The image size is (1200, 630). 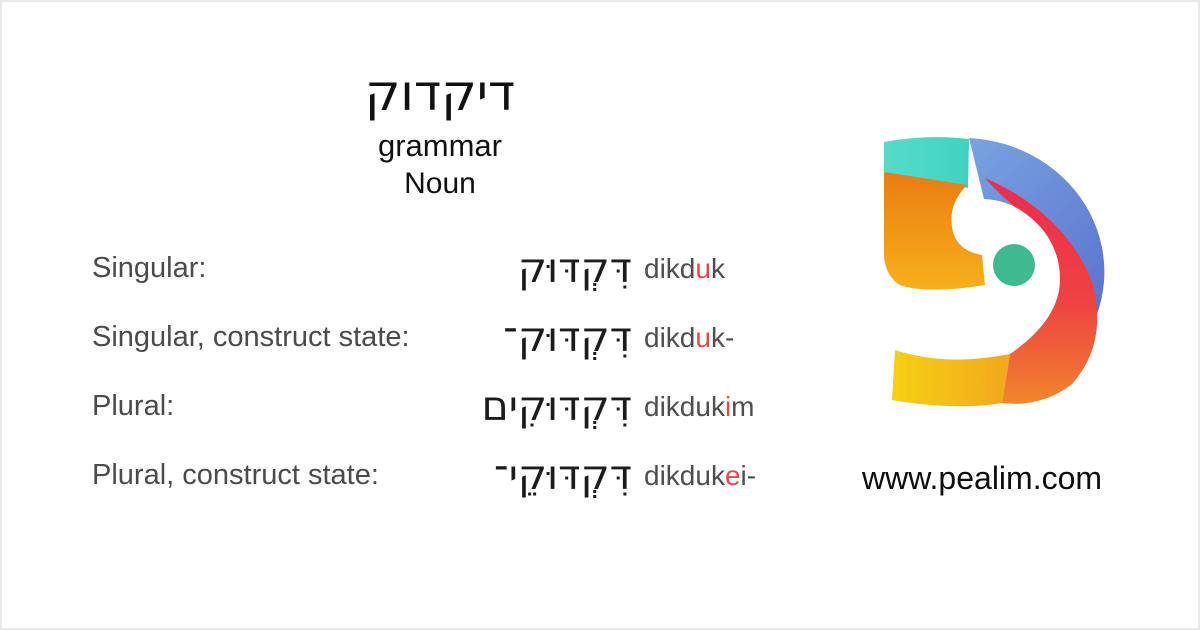 I want to click on form-hebrew: דִּקְדּוּק, so click(x=574, y=267).